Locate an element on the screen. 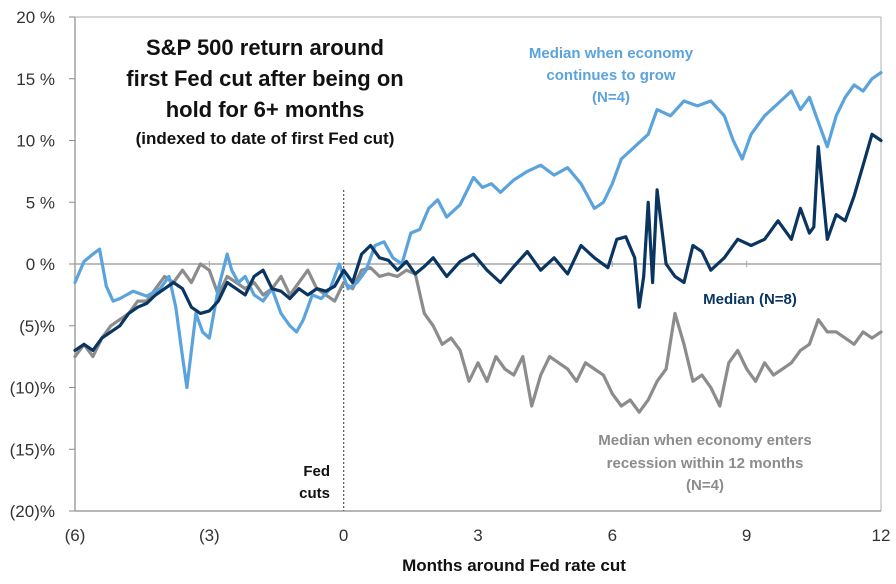  x-tick-label: 9 is located at coordinates (746, 535).